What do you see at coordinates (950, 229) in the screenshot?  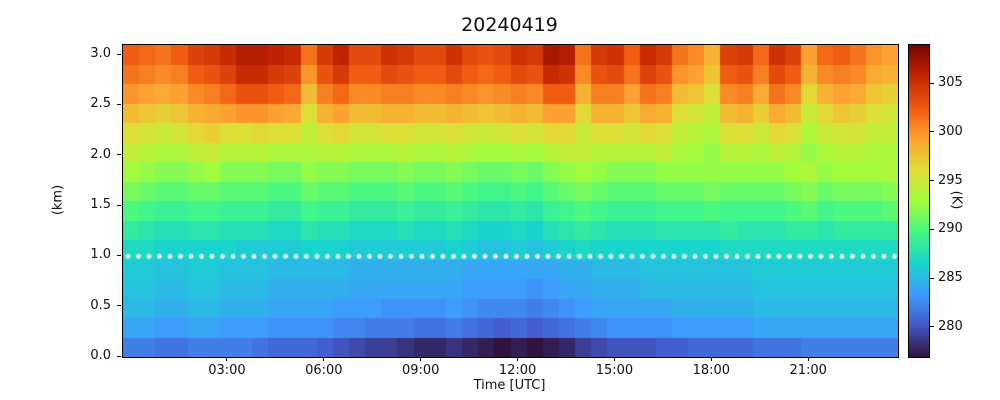 I see `colorbar-tick-label: 290` at bounding box center [950, 229].